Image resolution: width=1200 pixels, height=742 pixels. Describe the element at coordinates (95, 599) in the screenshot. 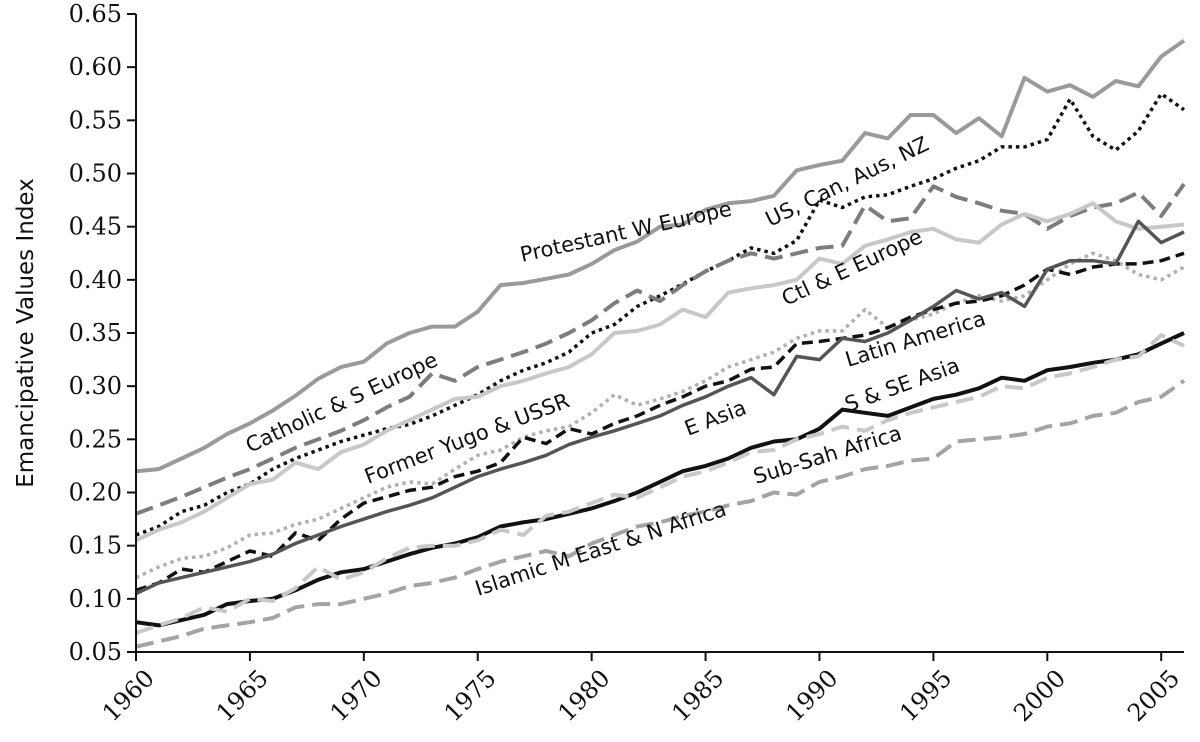

I see `y-tick-label: 0.10` at that location.